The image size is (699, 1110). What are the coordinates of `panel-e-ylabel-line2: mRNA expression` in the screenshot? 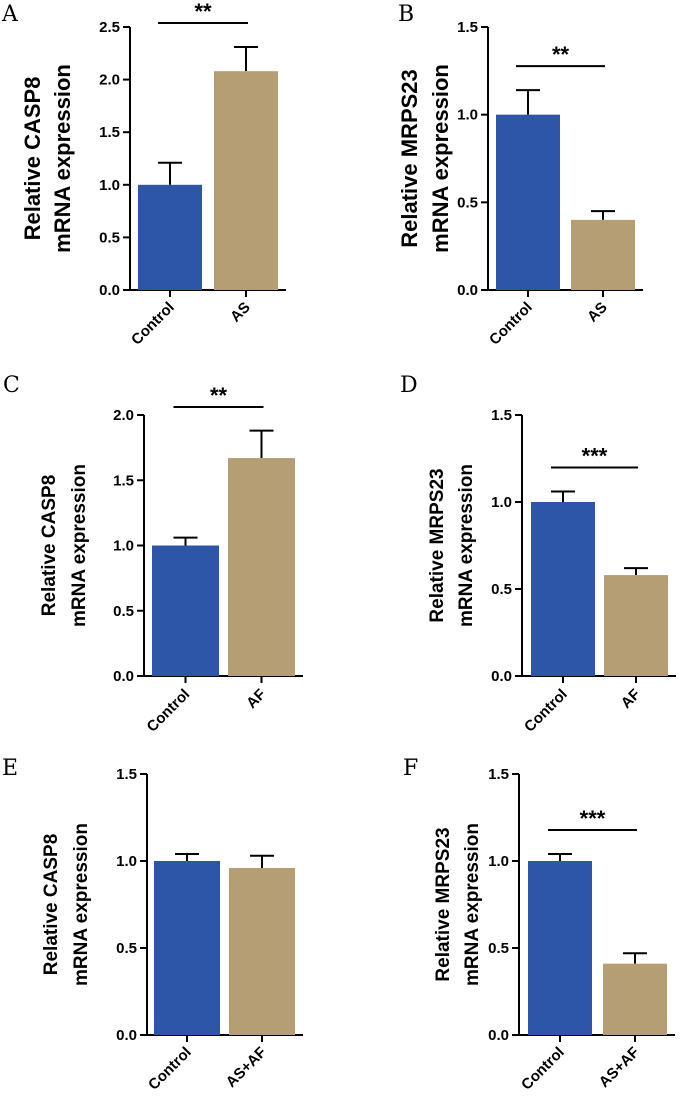 It's located at (81, 904).